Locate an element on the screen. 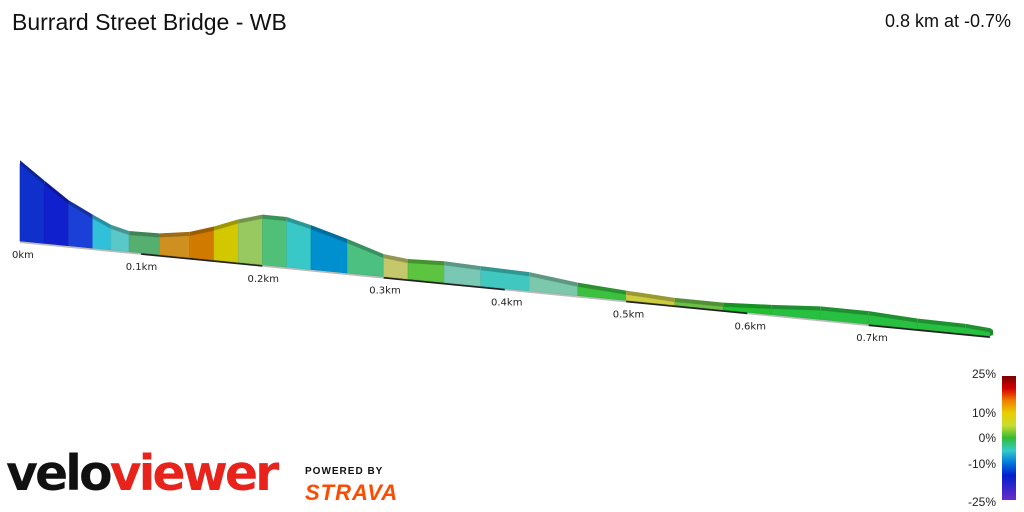 The image size is (1024, 512). veloviewer-logo: veloviewer is located at coordinates (142, 473).